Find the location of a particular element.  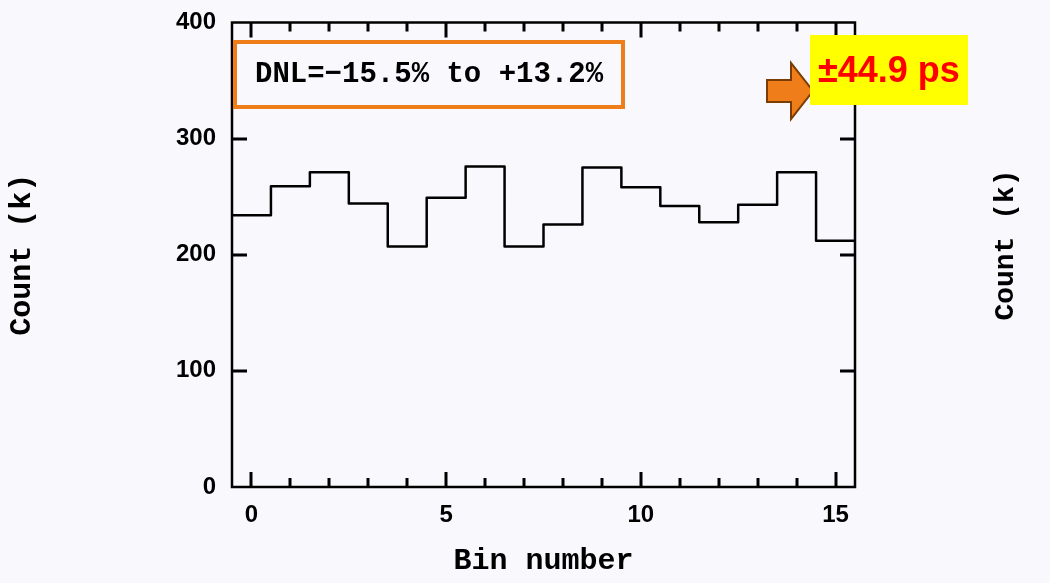

annotation: ±44.9 ps is located at coordinates (889, 70).